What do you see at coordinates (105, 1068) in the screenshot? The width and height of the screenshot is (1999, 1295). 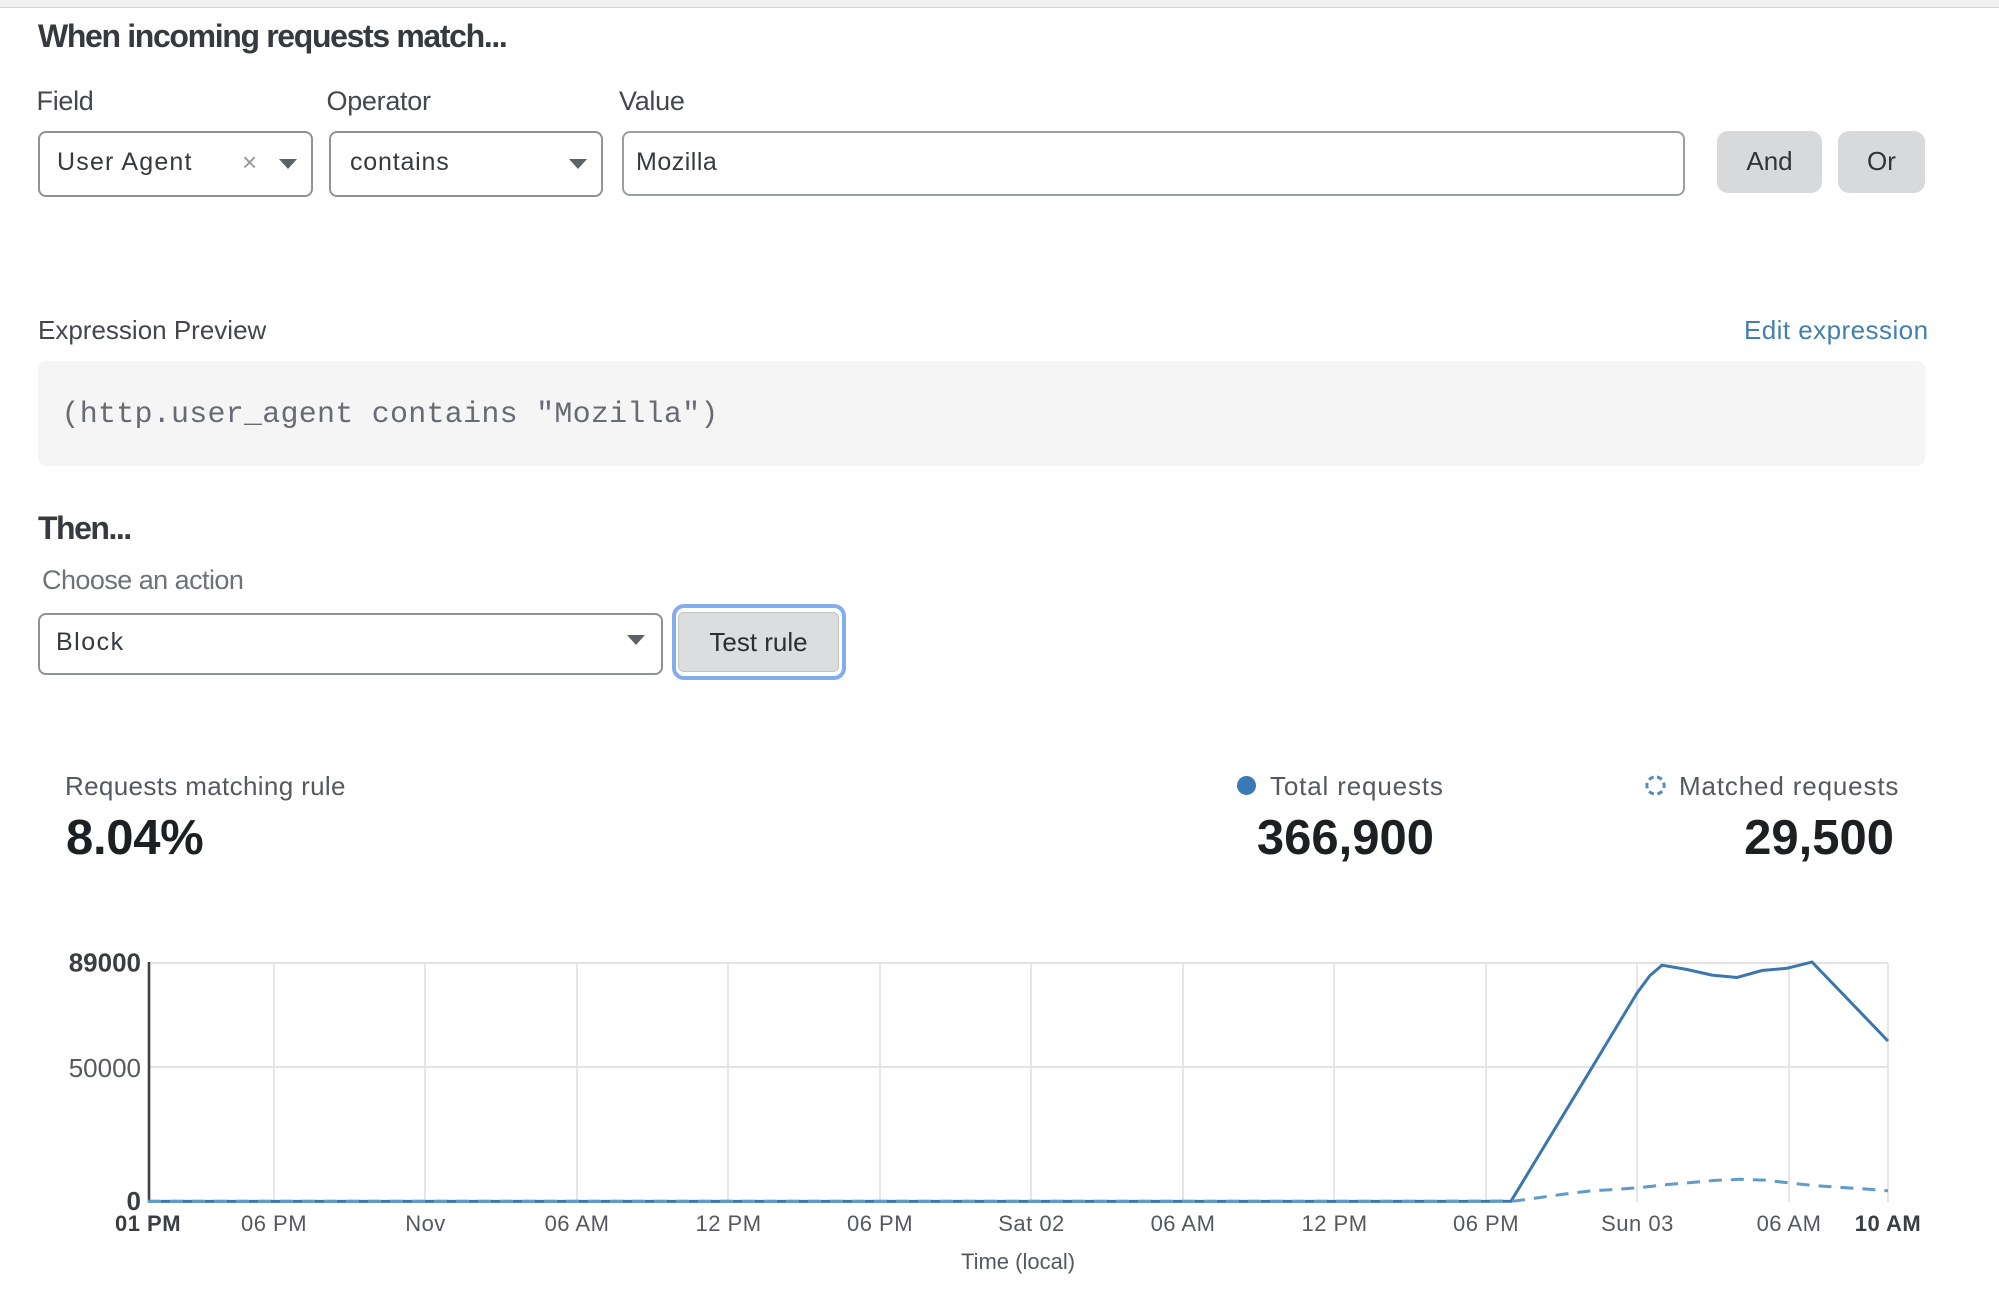 I see `svg-text: 50000` at bounding box center [105, 1068].